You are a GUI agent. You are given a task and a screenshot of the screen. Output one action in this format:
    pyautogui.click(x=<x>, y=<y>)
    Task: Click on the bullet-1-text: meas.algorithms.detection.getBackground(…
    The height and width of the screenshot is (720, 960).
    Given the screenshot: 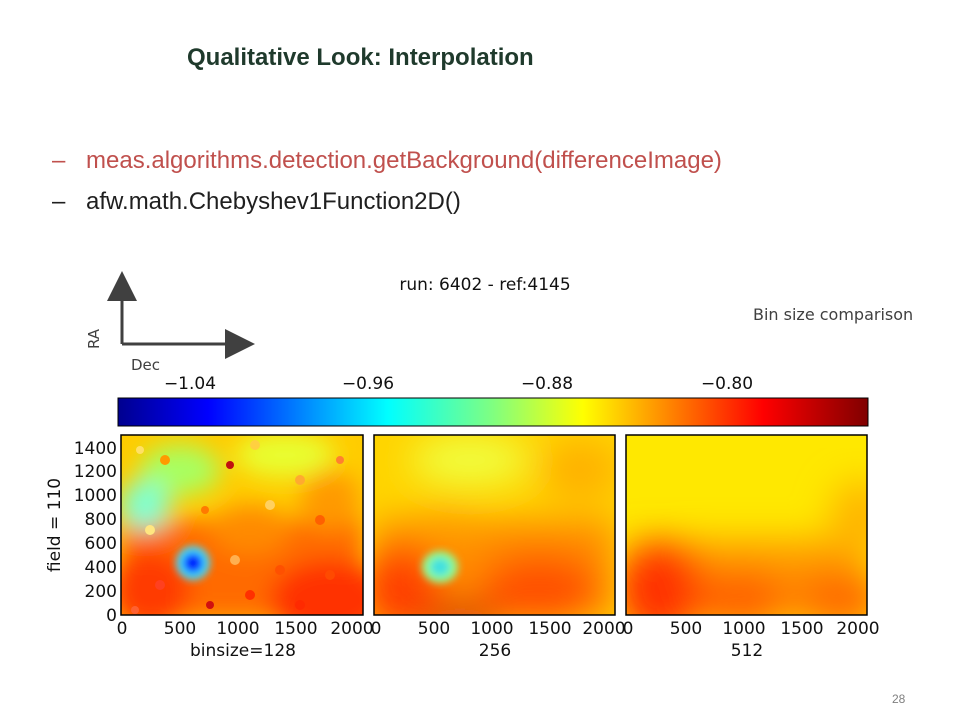 What is the action you would take?
    pyautogui.click(x=404, y=160)
    